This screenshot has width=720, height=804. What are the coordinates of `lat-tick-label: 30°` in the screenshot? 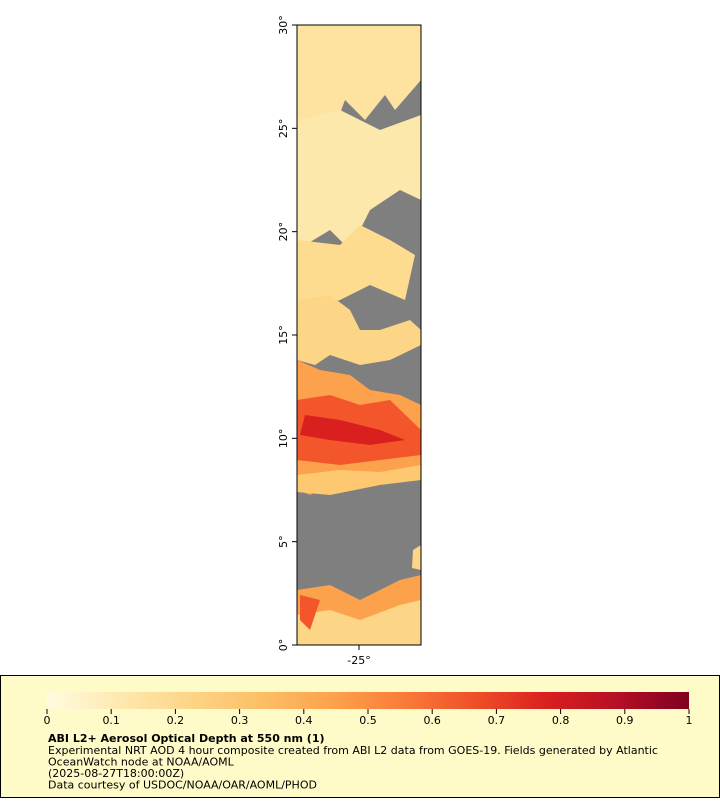 It's located at (283, 25).